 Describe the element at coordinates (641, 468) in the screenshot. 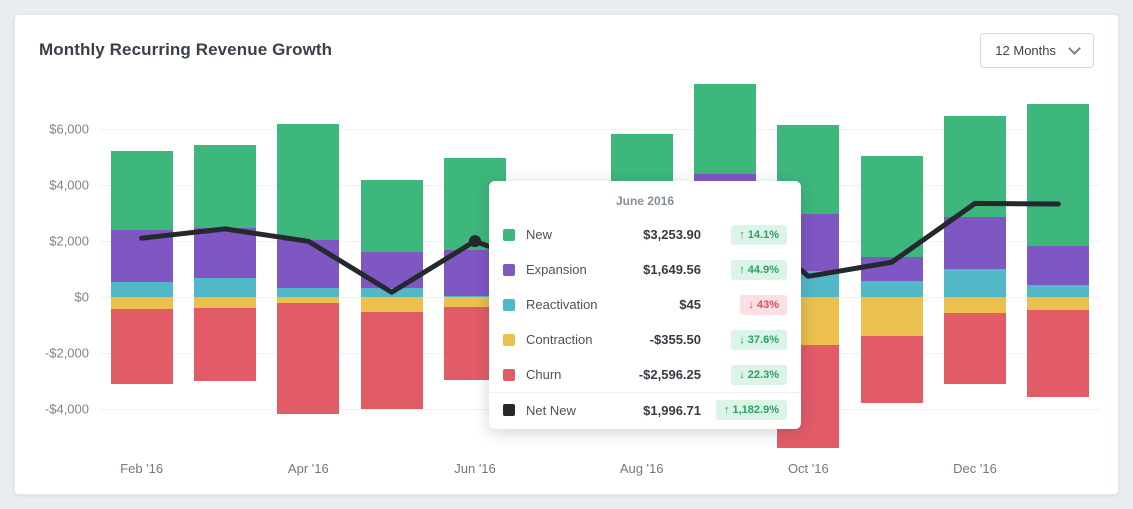

I see `x-axis-label: Aug '16` at that location.